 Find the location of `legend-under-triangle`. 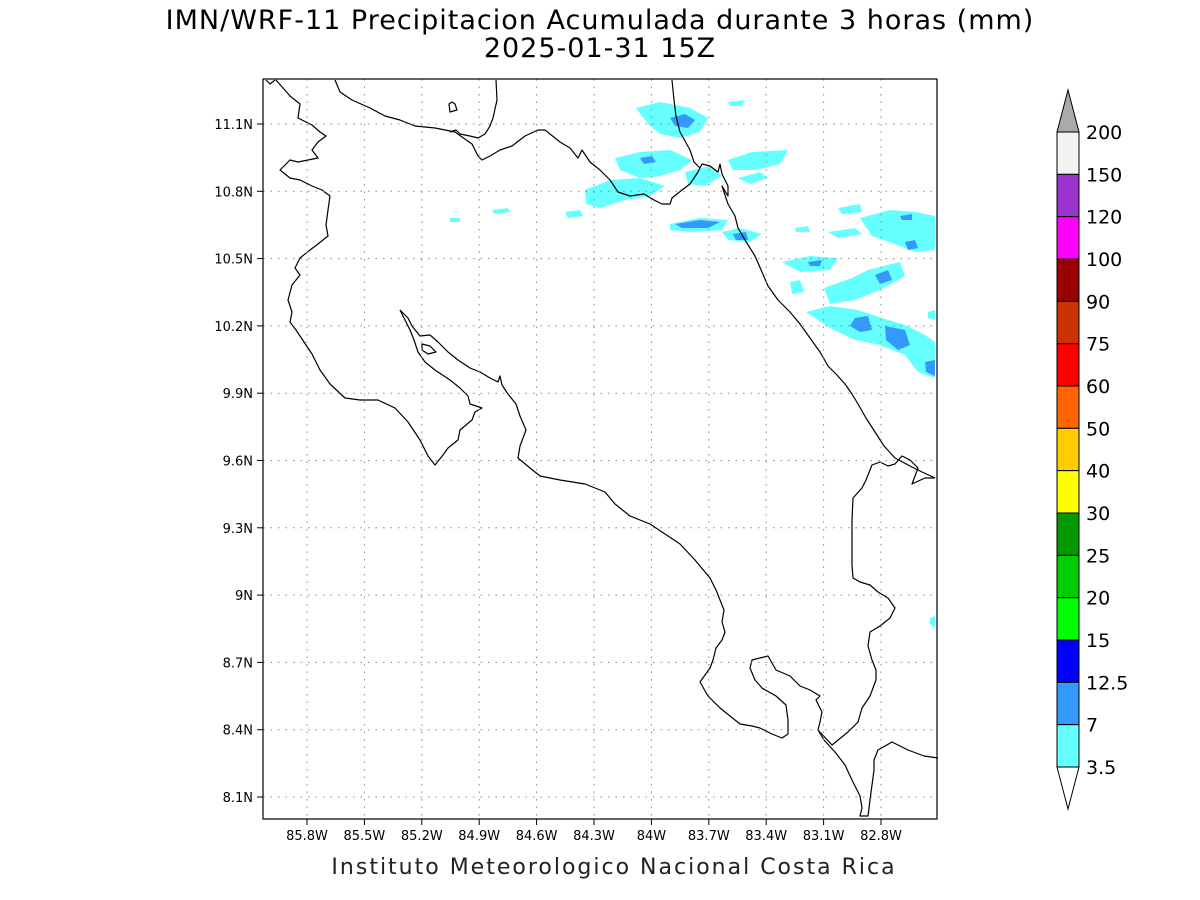

legend-under-triangle is located at coordinates (1068, 788).